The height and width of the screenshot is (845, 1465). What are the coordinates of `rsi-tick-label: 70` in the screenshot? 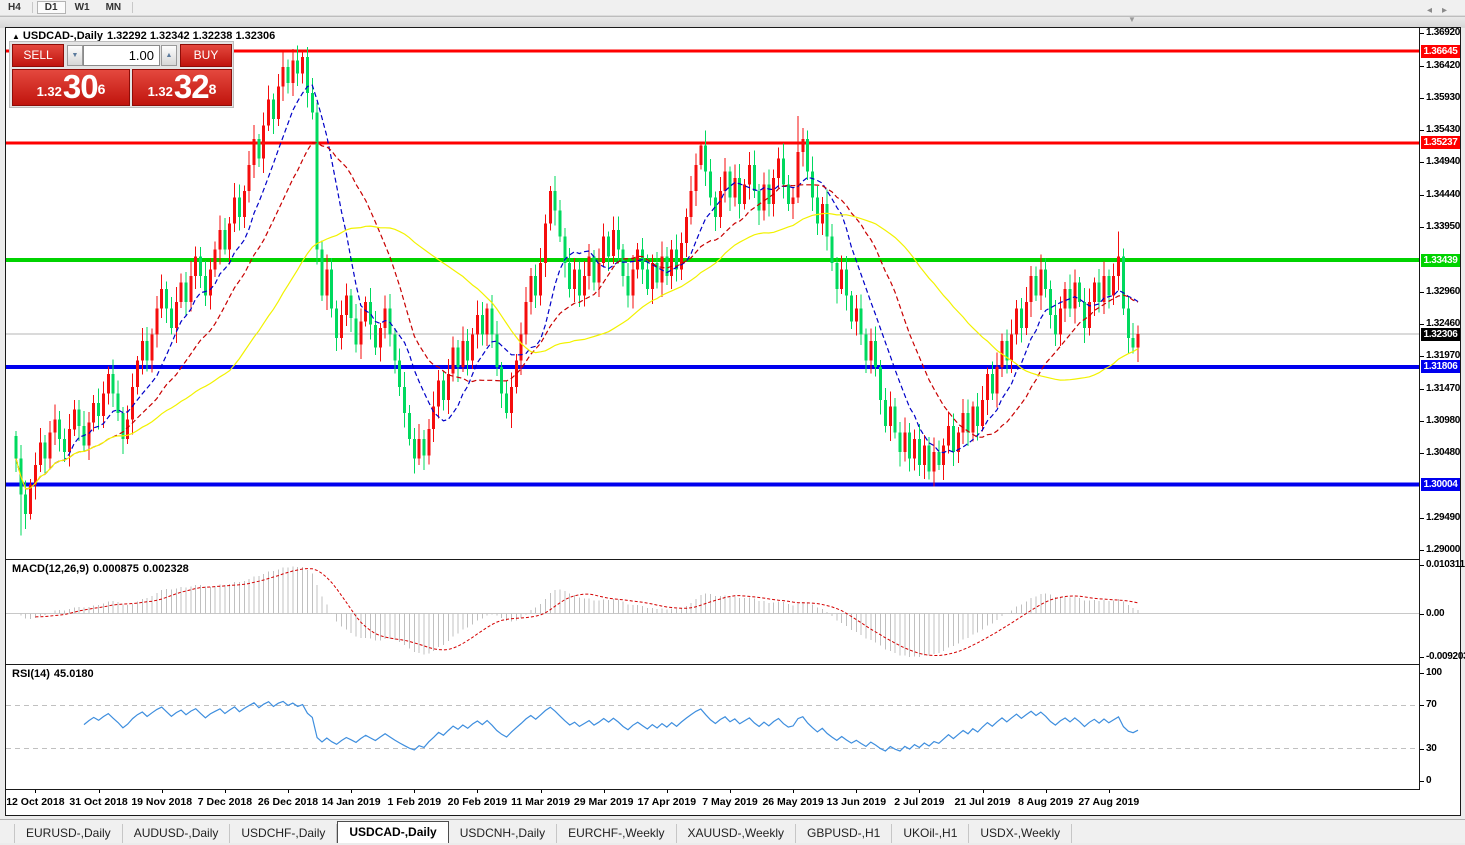 It's located at (1431, 705).